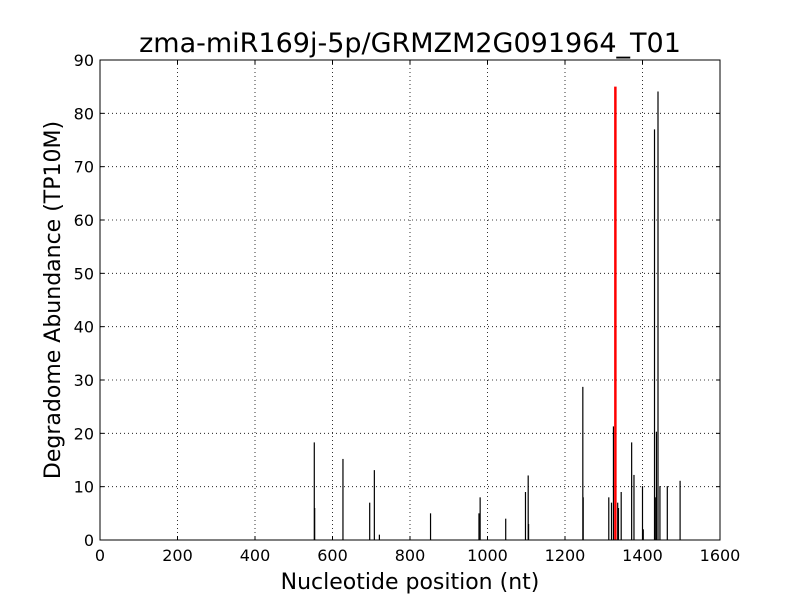 This screenshot has width=800, height=604. I want to click on x-tick-label: 1000, so click(487, 555).